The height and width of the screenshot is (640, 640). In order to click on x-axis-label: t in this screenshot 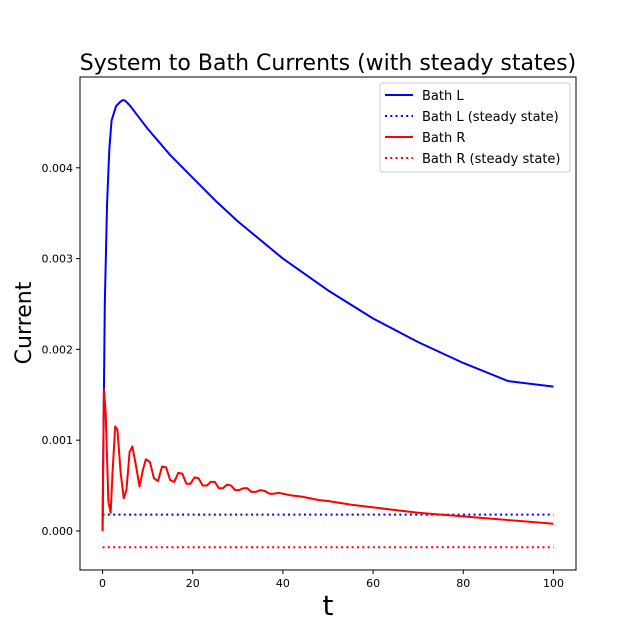, I will do `click(328, 605)`.